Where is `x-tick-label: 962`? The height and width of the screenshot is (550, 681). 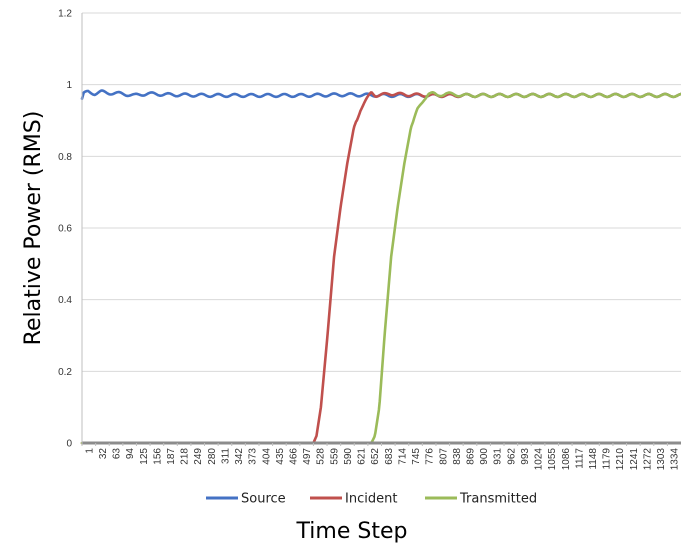 x-tick-label: 962 is located at coordinates (511, 456).